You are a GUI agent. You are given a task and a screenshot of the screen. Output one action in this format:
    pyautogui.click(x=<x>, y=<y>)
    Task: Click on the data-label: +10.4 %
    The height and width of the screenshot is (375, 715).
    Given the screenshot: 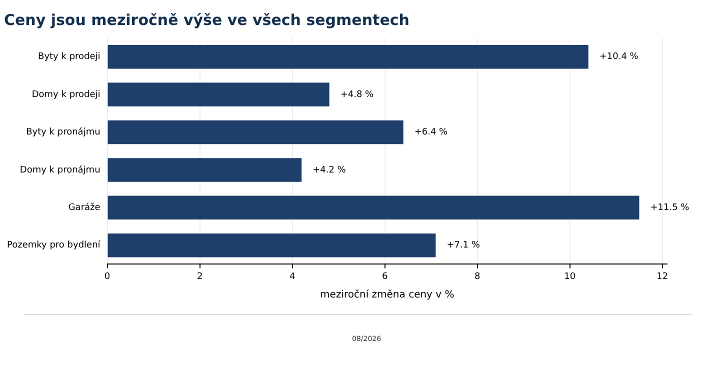 What is the action you would take?
    pyautogui.click(x=619, y=57)
    